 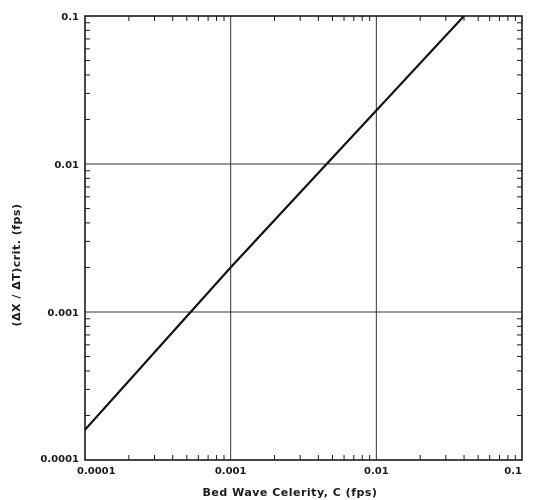 I want to click on x-tick-label: 0.1, so click(x=513, y=471).